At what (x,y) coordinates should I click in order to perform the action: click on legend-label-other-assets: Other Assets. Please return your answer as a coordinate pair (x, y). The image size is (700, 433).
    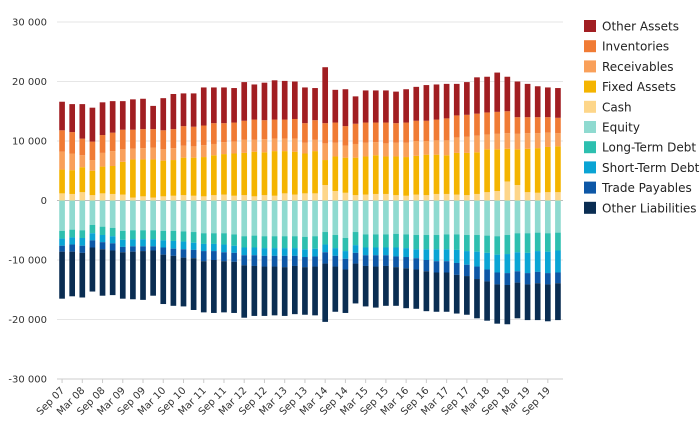
    Looking at the image, I should click on (640, 27).